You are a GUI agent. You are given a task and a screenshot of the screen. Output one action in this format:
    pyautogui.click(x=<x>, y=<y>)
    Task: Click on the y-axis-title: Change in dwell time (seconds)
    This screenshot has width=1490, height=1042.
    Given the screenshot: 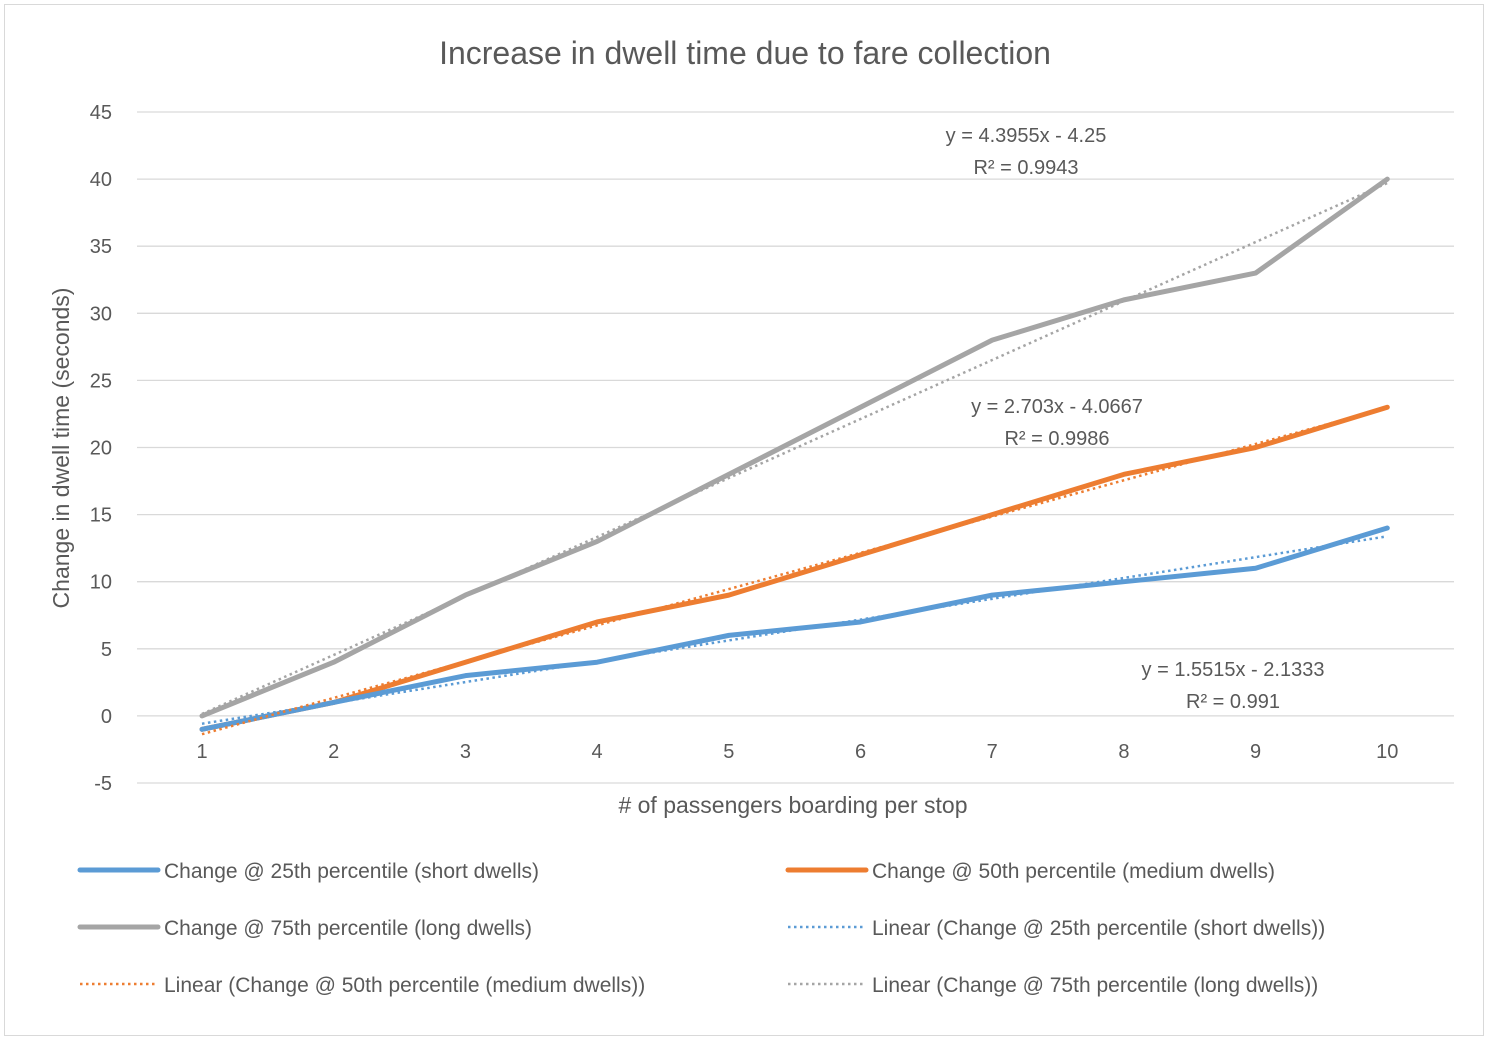 What is the action you would take?
    pyautogui.click(x=61, y=448)
    